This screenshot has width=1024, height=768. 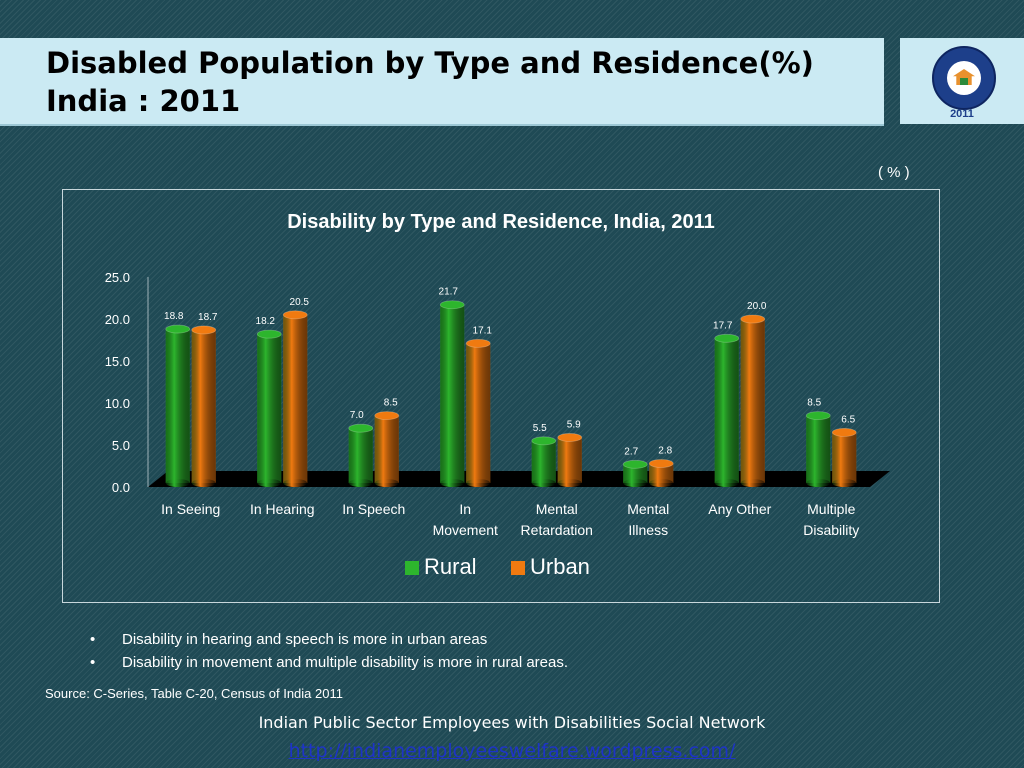 I want to click on x-tick-label: Movement, so click(x=465, y=530).